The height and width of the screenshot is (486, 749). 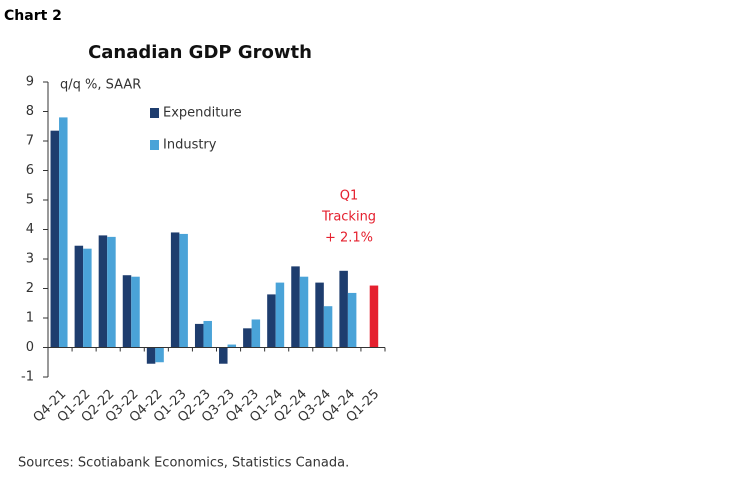 I want to click on y-tick-label: 5, so click(x=30, y=200).